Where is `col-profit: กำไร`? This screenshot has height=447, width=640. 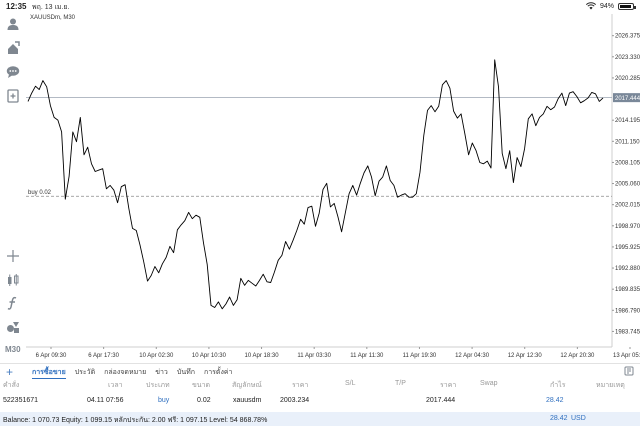 col-profit: กำไร is located at coordinates (558, 385).